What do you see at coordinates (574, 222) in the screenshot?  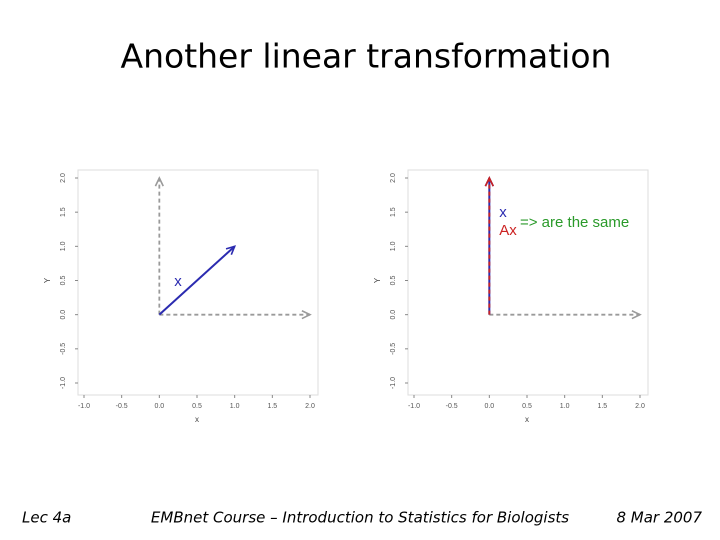 I see `annotation: => are the same` at bounding box center [574, 222].